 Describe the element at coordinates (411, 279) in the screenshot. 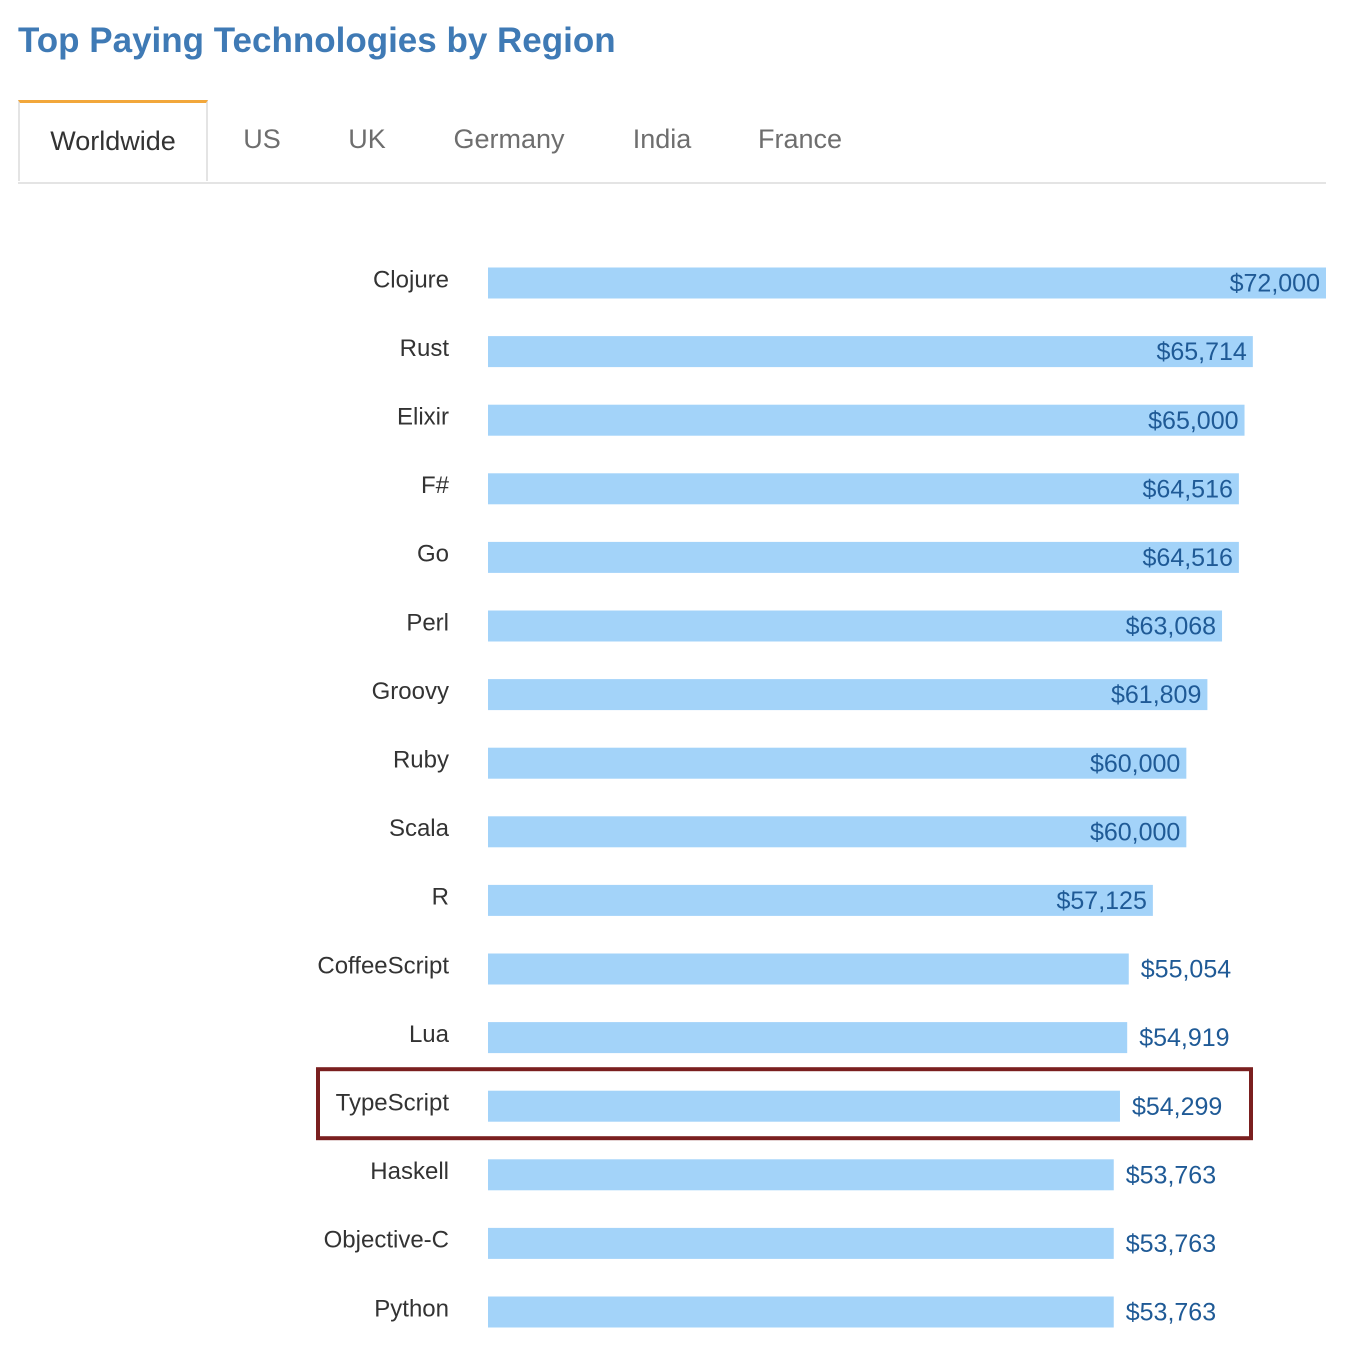

I see `category-label-clojure: Clojure` at that location.